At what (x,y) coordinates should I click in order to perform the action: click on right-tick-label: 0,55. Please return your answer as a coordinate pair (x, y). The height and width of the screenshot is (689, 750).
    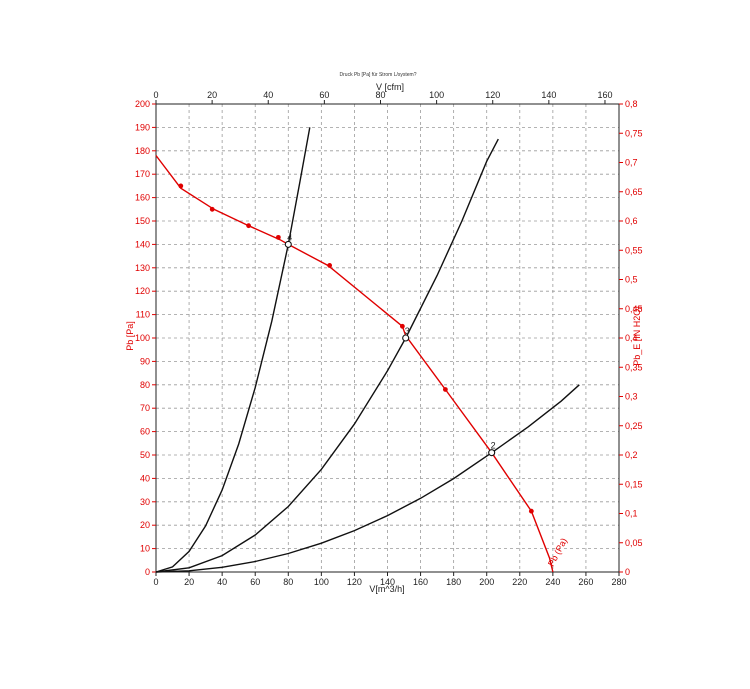
    Looking at the image, I should click on (634, 250).